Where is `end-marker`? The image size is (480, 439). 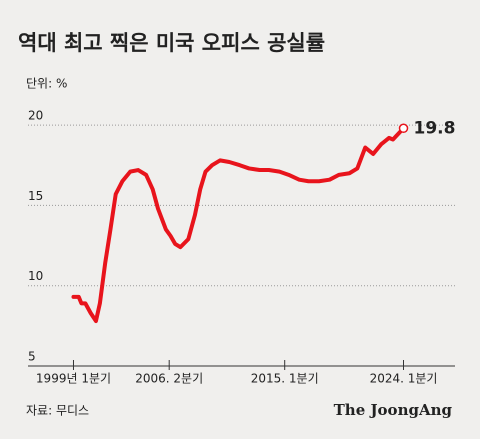 end-marker is located at coordinates (403, 128).